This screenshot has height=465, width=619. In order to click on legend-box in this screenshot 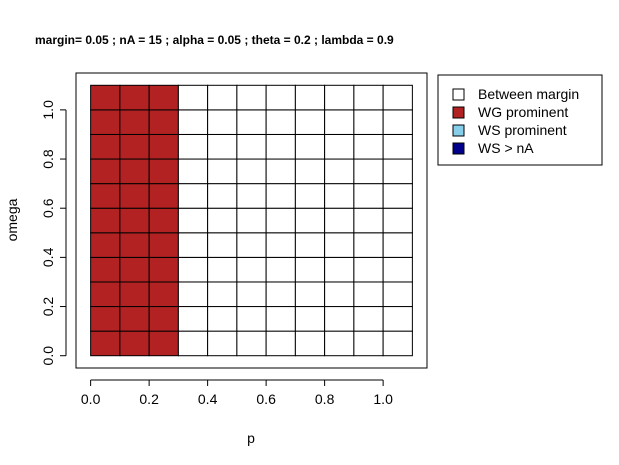, I will do `click(520, 120)`.